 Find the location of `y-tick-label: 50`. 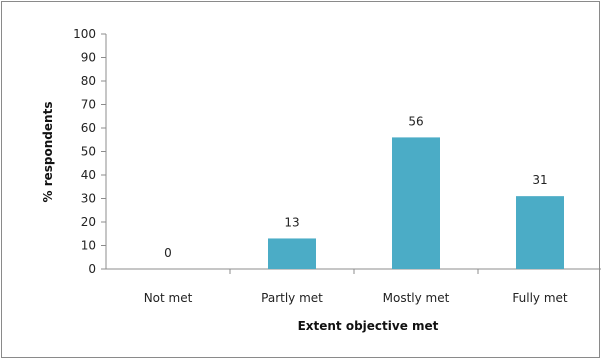

y-tick-label: 50 is located at coordinates (88, 152).